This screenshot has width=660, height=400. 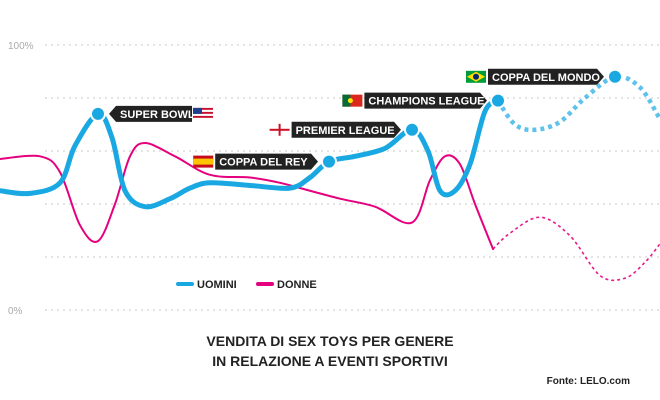 I want to click on event-label-text: COPPA DEL REY, so click(x=263, y=163).